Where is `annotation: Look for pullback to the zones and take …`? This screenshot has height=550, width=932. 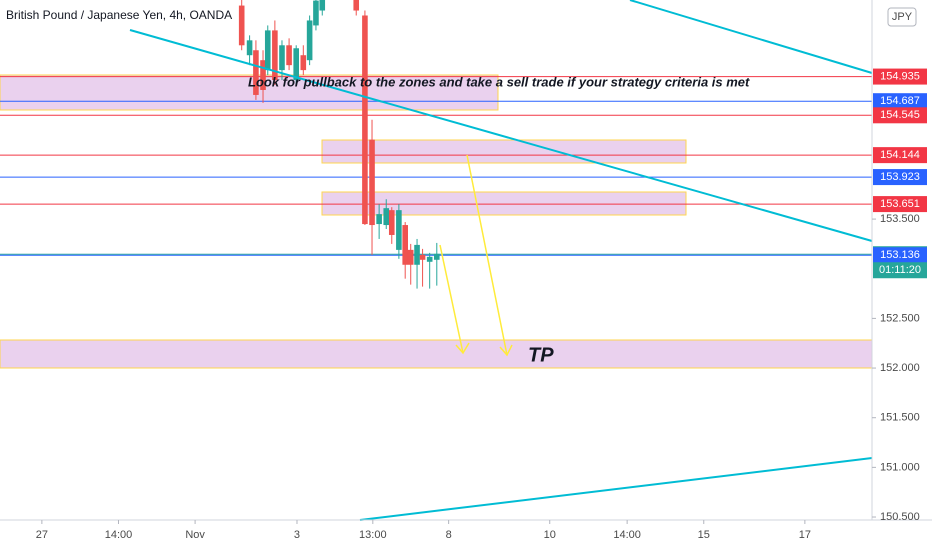 annotation: Look for pullback to the zones and take … is located at coordinates (499, 81).